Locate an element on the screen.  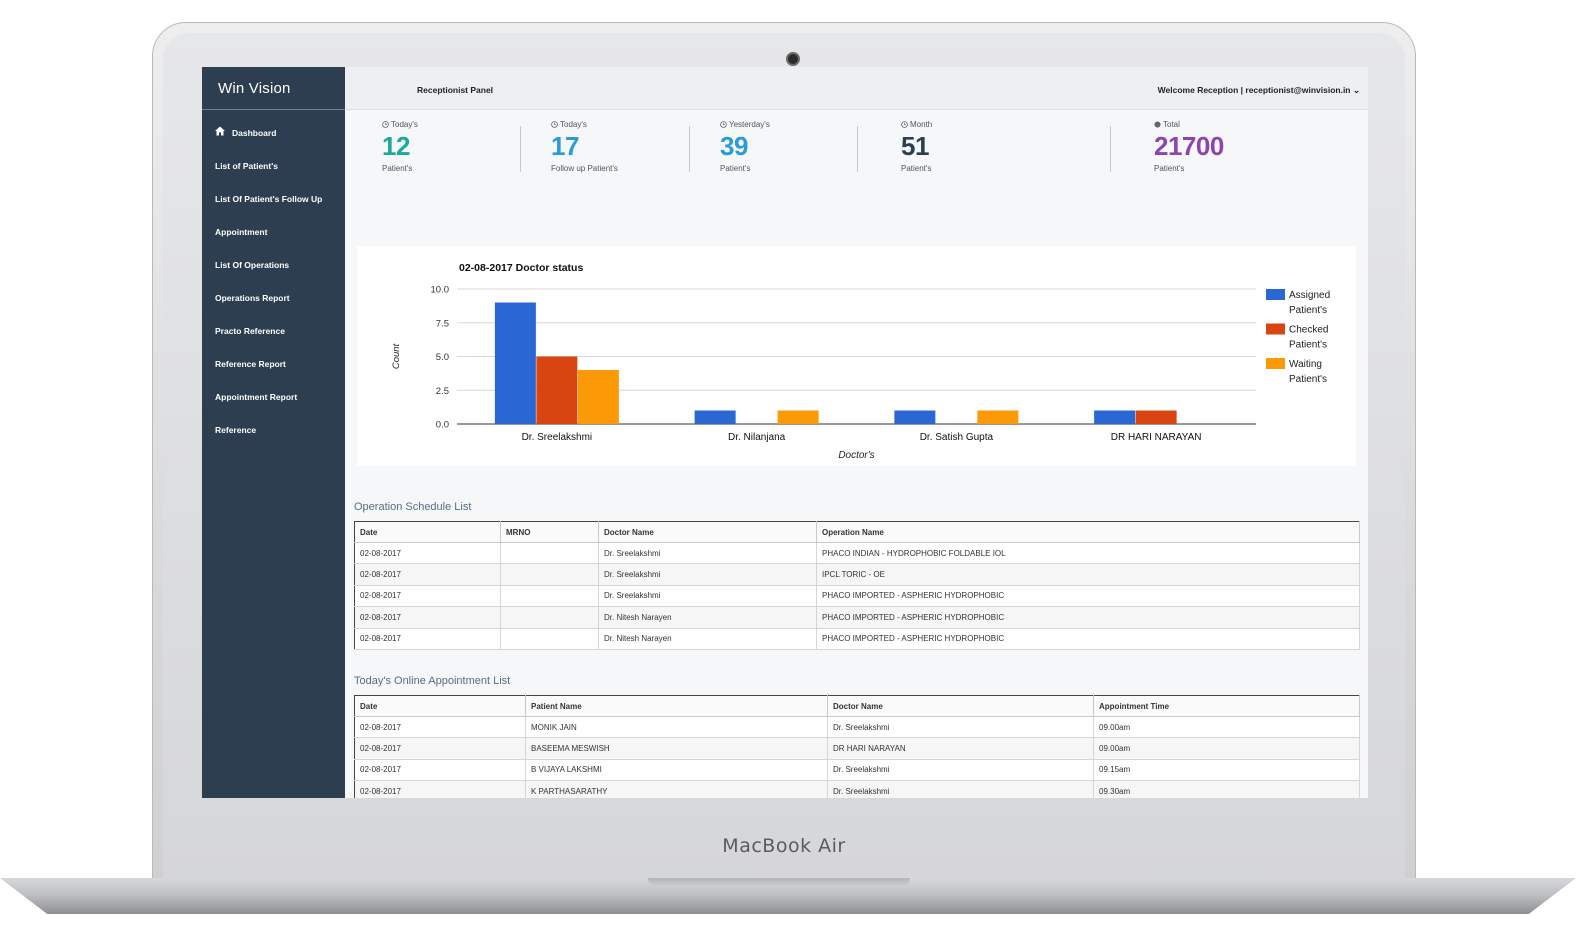
legend-label: Assigned is located at coordinates (1309, 295).